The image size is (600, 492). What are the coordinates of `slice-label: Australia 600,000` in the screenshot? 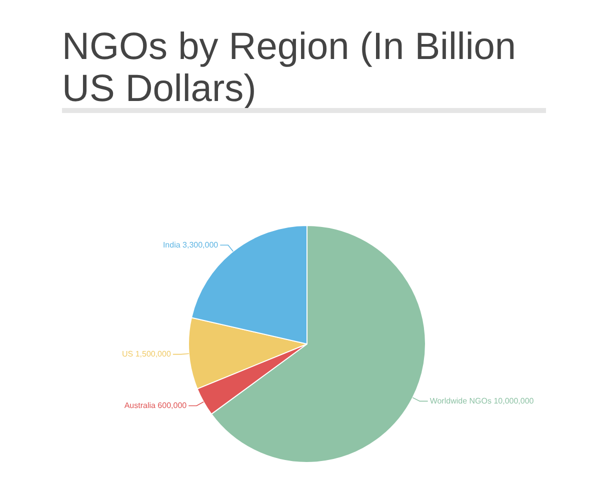 It's located at (156, 405).